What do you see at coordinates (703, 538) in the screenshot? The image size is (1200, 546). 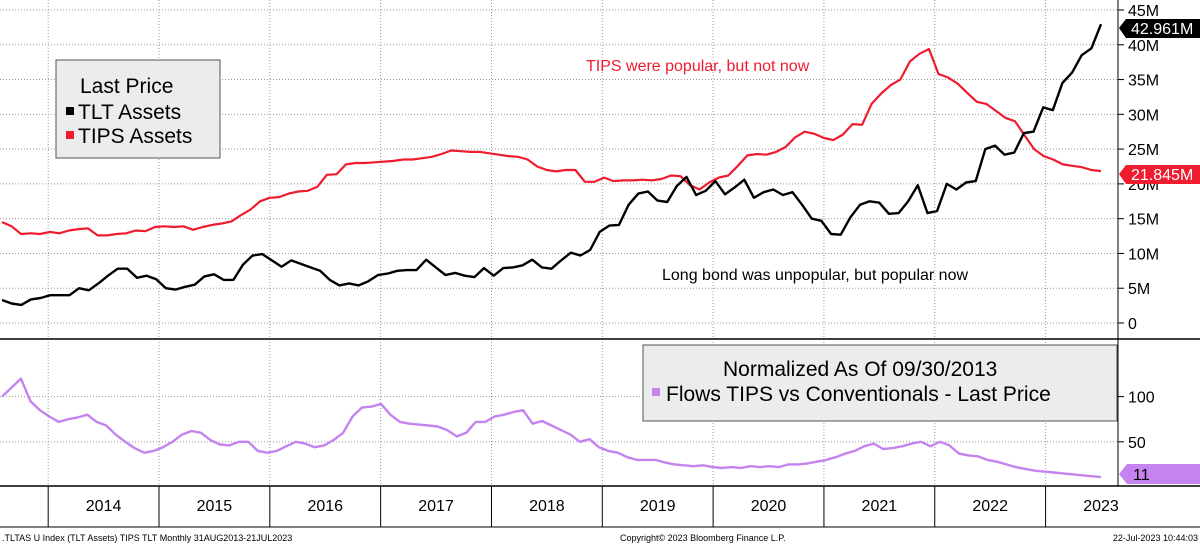 I see `footer-copyright: Copyright© 2023 Bloomberg Finance L.P.` at bounding box center [703, 538].